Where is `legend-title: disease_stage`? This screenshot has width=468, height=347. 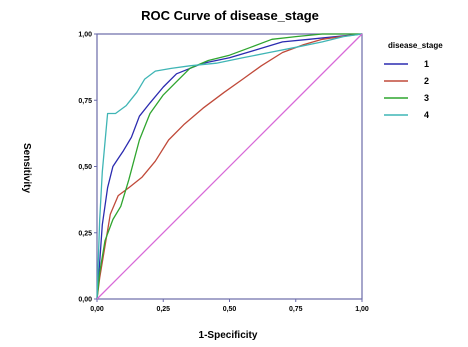 legend-title: disease_stage is located at coordinates (415, 45).